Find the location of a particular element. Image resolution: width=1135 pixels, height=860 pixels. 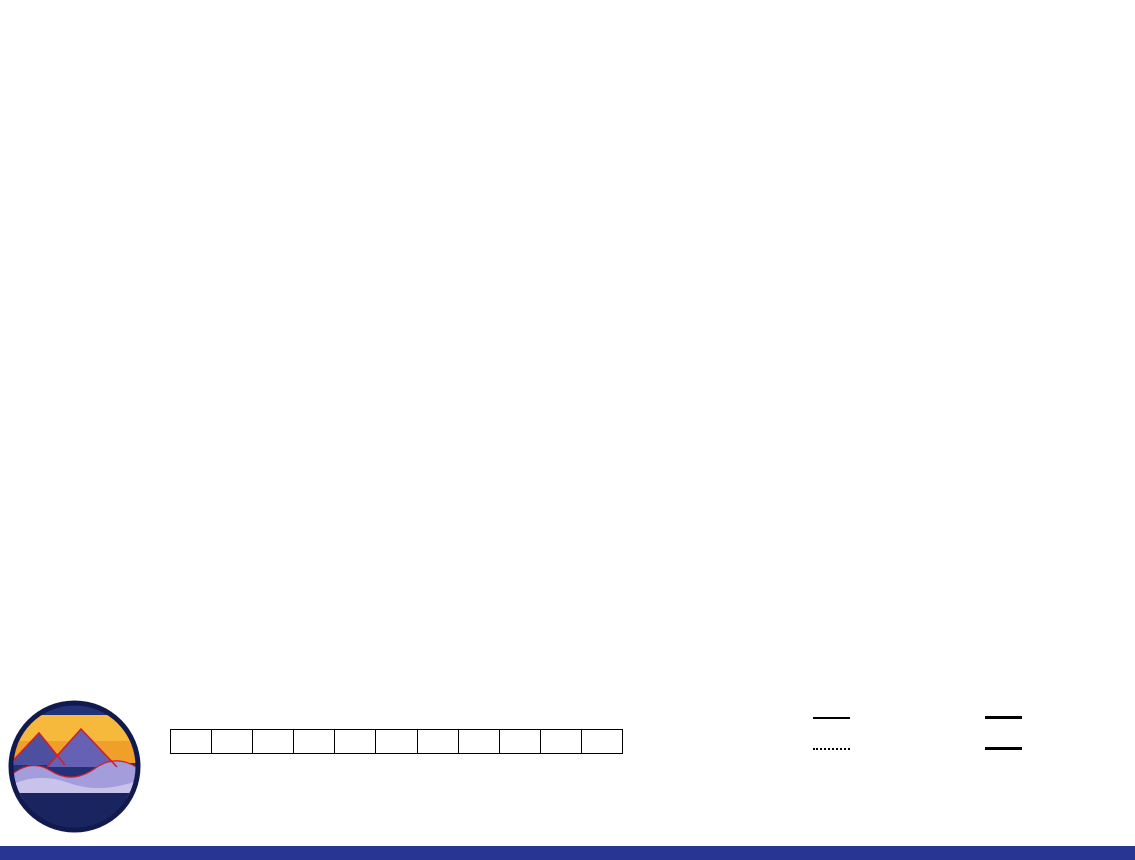

map-panel-observed-21feb is located at coordinates (312, 419).